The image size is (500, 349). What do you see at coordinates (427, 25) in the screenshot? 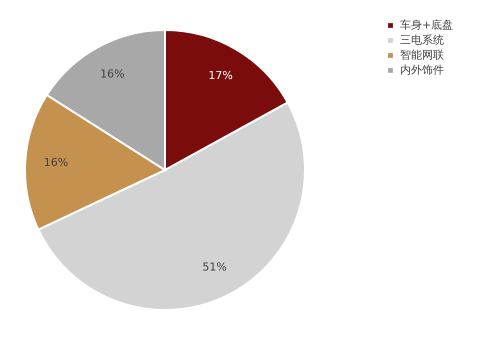
I see `legend-label: 车身+底盘` at bounding box center [427, 25].